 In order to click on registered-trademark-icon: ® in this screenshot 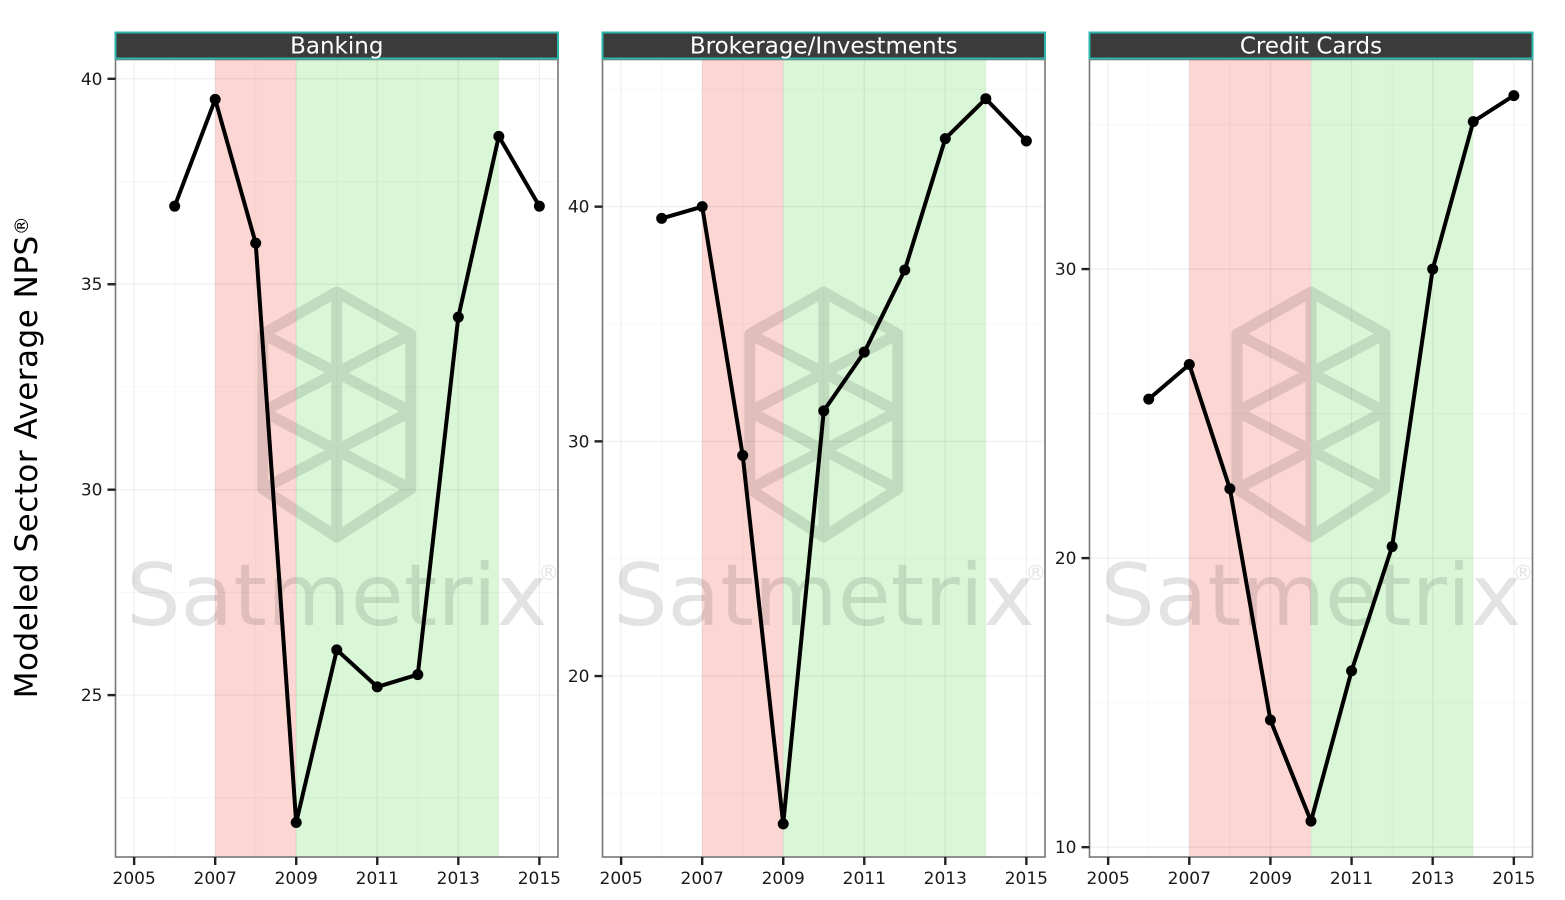, I will do `click(22, 225)`.